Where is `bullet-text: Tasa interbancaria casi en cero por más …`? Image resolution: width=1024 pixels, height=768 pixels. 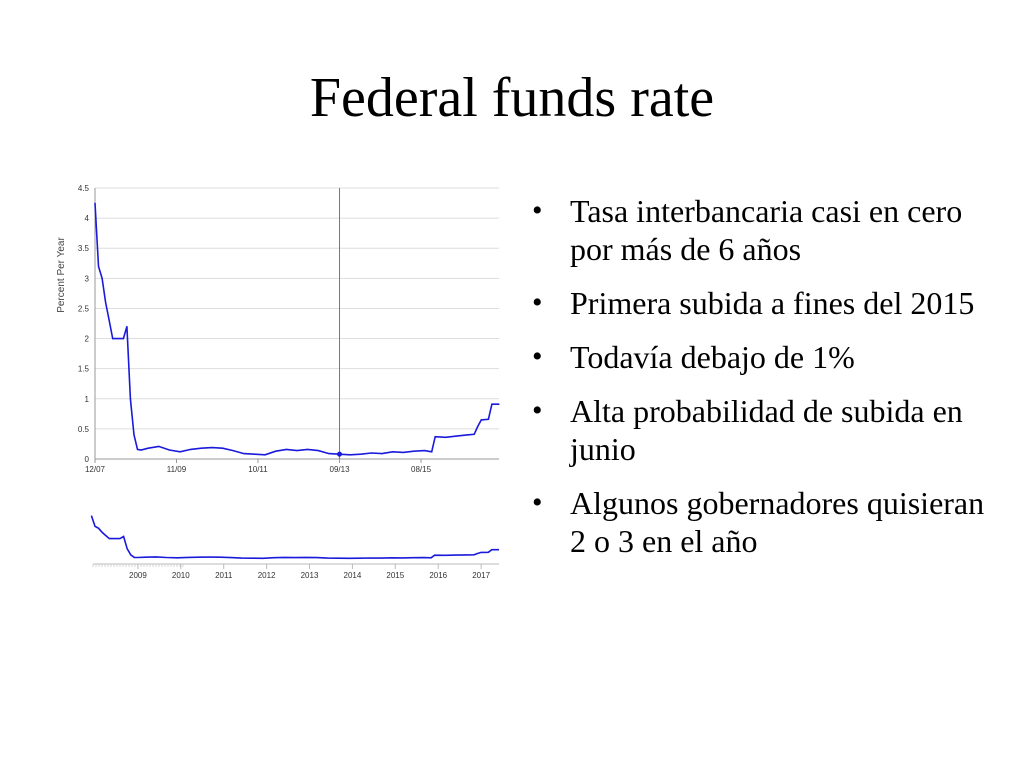 bullet-text: Tasa interbancaria casi en cero por más … is located at coordinates (766, 230).